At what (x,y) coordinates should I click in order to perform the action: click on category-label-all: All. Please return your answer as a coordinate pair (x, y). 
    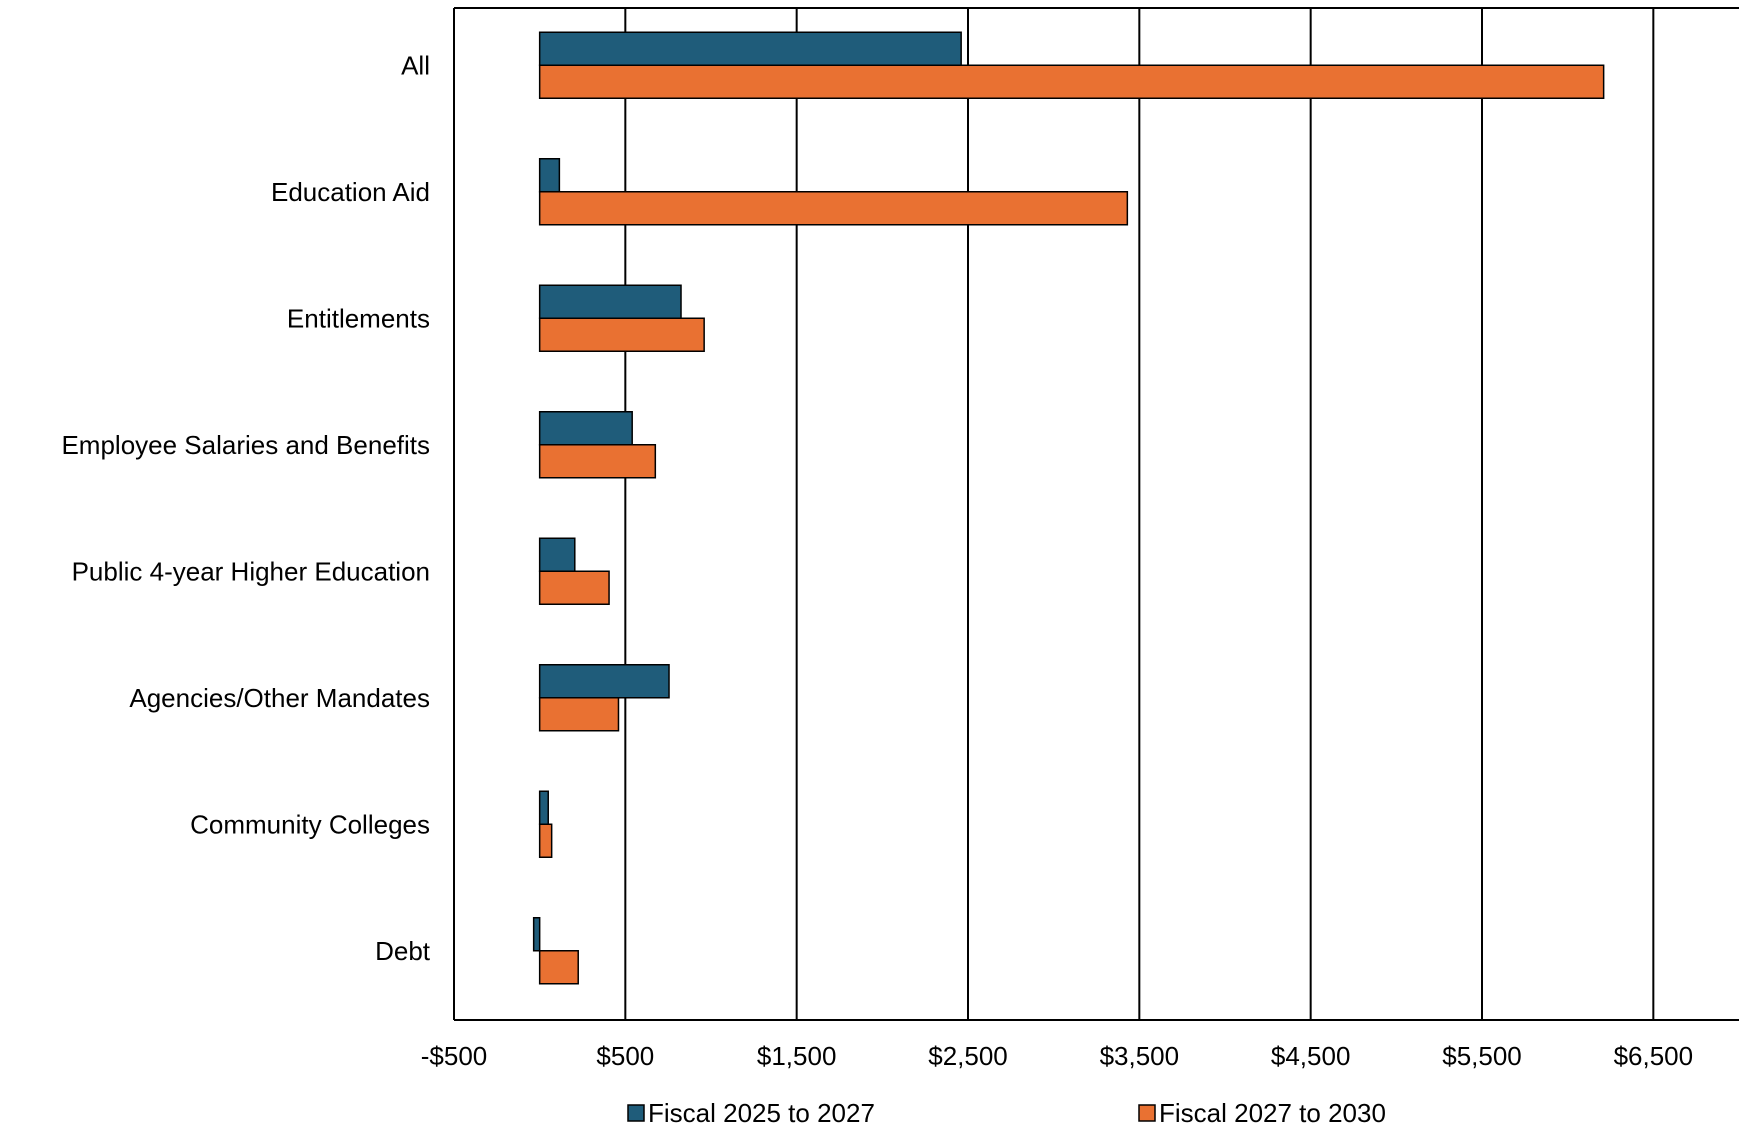
    Looking at the image, I should click on (415, 65).